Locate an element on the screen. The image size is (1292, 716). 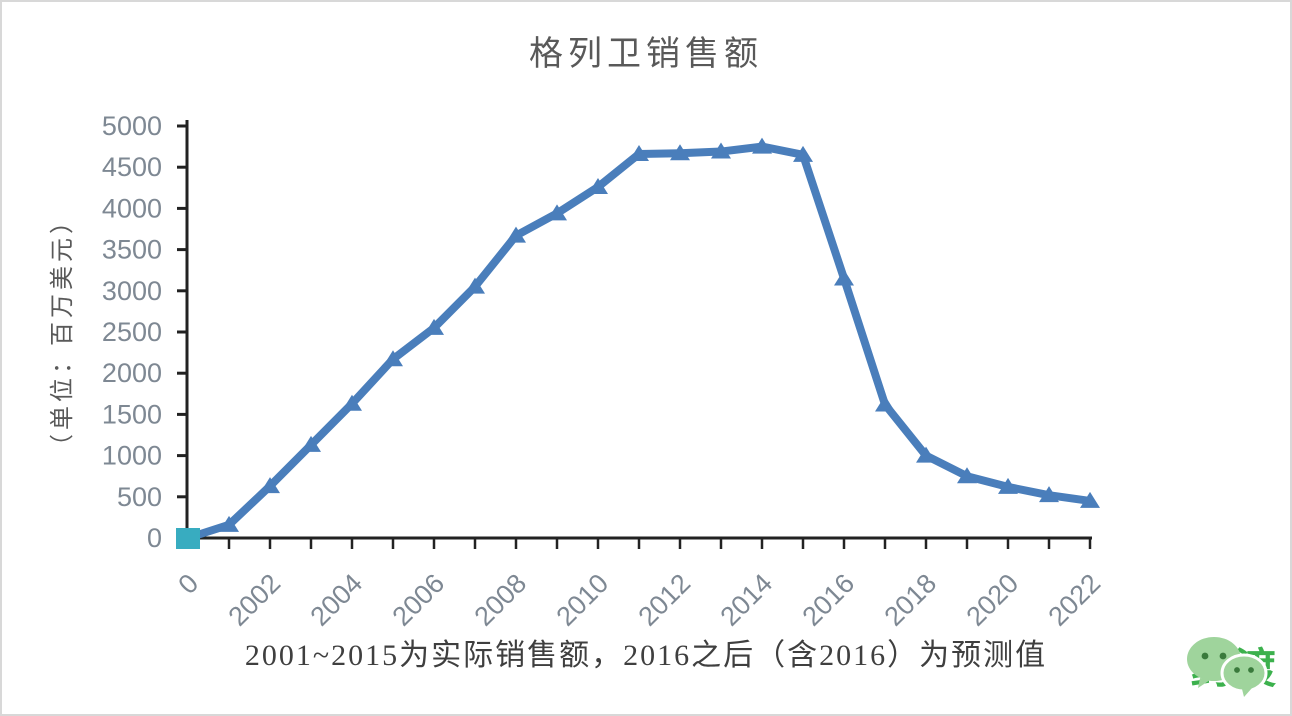
x-tick-label: 2014 is located at coordinates (747, 600).